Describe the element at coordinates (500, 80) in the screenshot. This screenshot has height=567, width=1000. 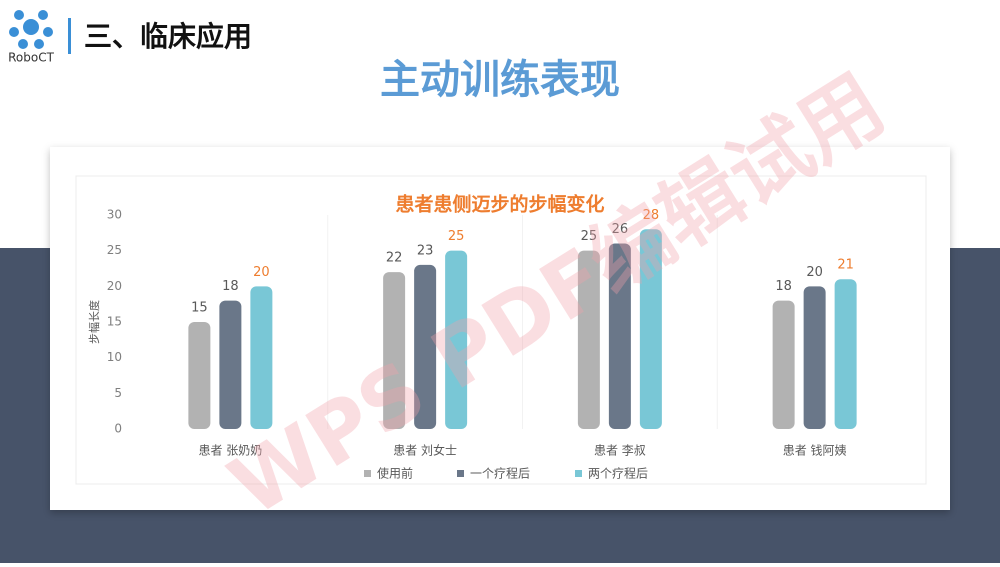
I see `slide-title: 主动训练表现` at that location.